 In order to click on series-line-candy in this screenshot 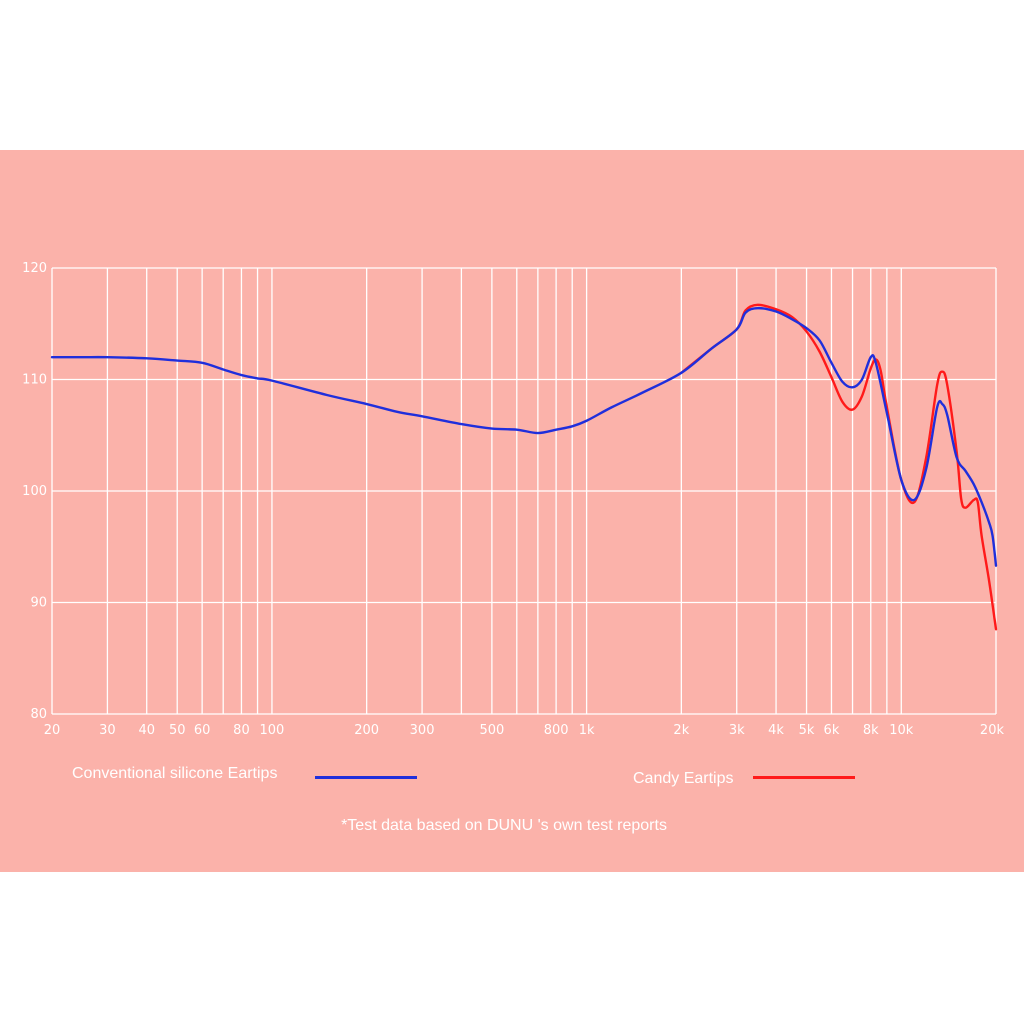, I will do `click(838, 467)`.